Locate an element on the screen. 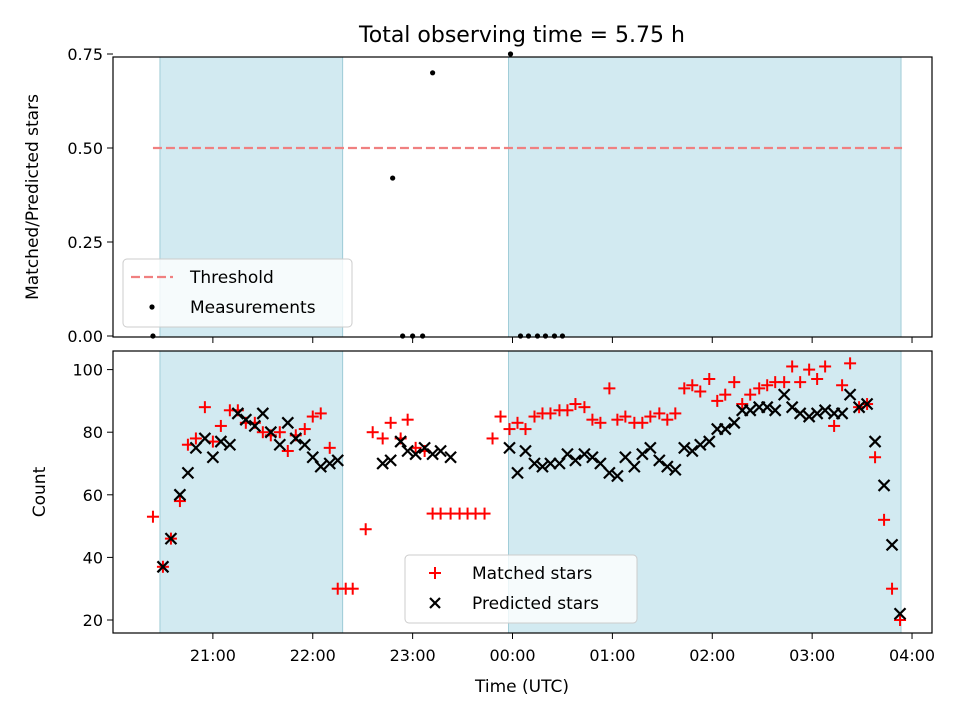 The height and width of the screenshot is (720, 960). legend-measurements-swatch is located at coordinates (152, 307).